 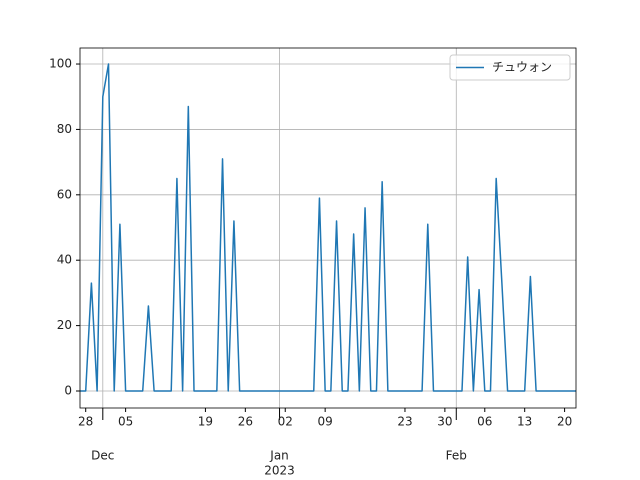 What do you see at coordinates (64, 325) in the screenshot?
I see `y-tick-label: 20` at bounding box center [64, 325].